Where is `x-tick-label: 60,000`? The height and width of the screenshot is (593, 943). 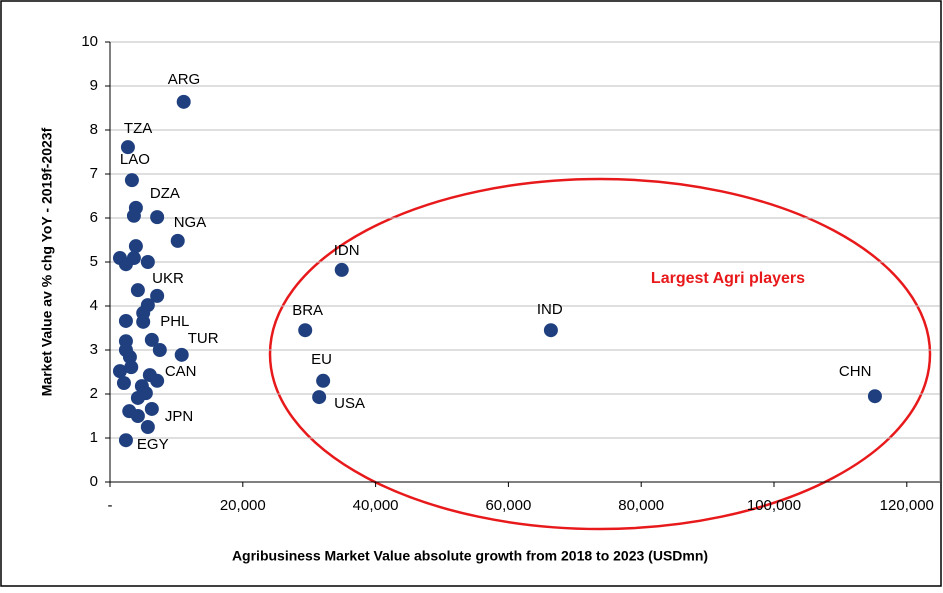
x-tick-label: 60,000 is located at coordinates (508, 505).